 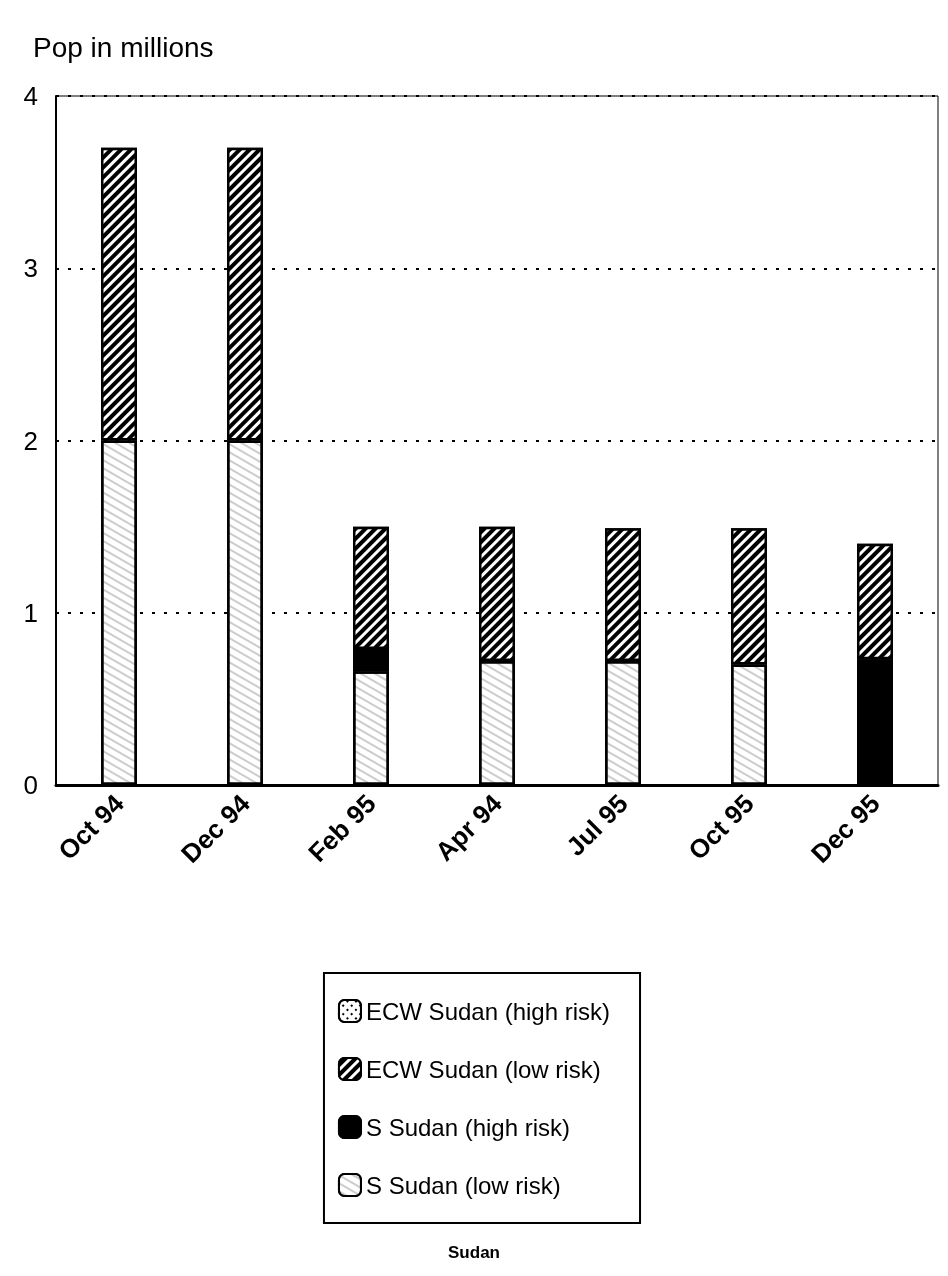 I want to click on x-tick-label: Oct 94, so click(x=91, y=827).